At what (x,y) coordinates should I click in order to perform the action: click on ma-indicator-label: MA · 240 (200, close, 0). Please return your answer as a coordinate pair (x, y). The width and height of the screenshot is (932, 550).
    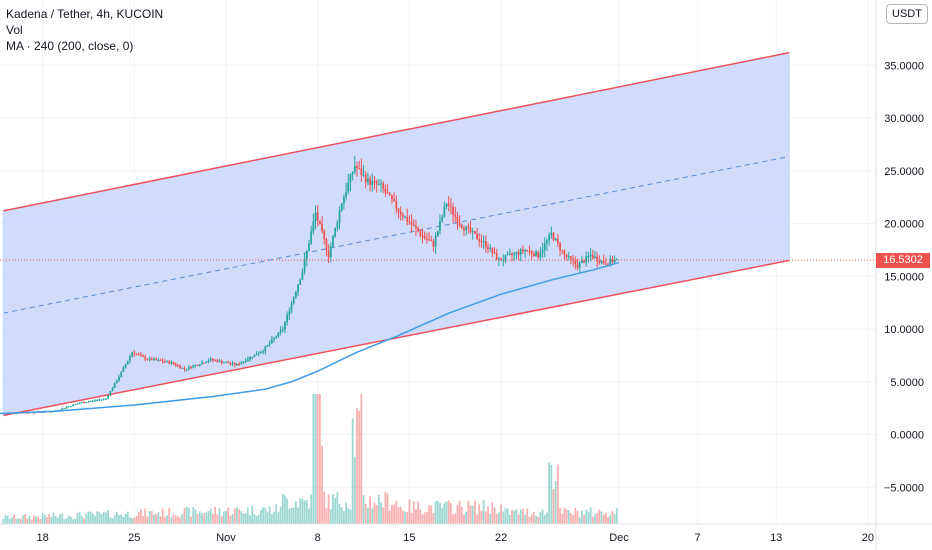
    Looking at the image, I should click on (70, 46).